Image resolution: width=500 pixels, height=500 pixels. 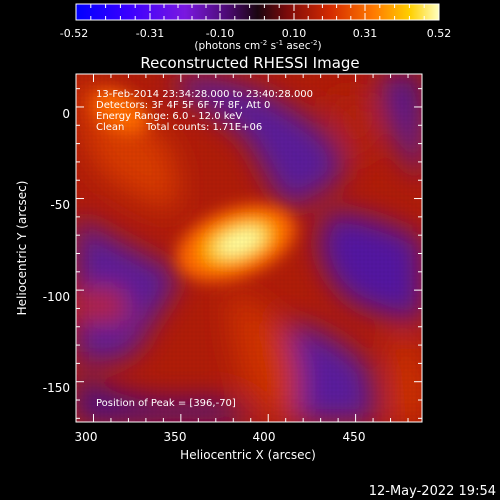 I want to click on x-tick-label: 300, so click(x=86, y=437).